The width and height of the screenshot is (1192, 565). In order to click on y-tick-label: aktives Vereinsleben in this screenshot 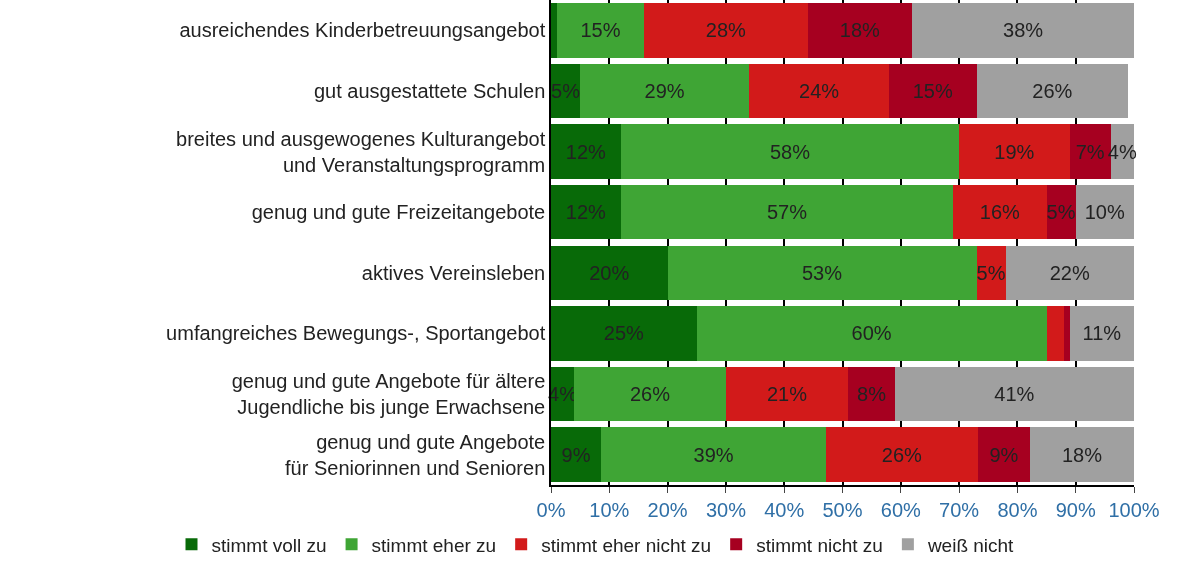, I will do `click(453, 272)`.